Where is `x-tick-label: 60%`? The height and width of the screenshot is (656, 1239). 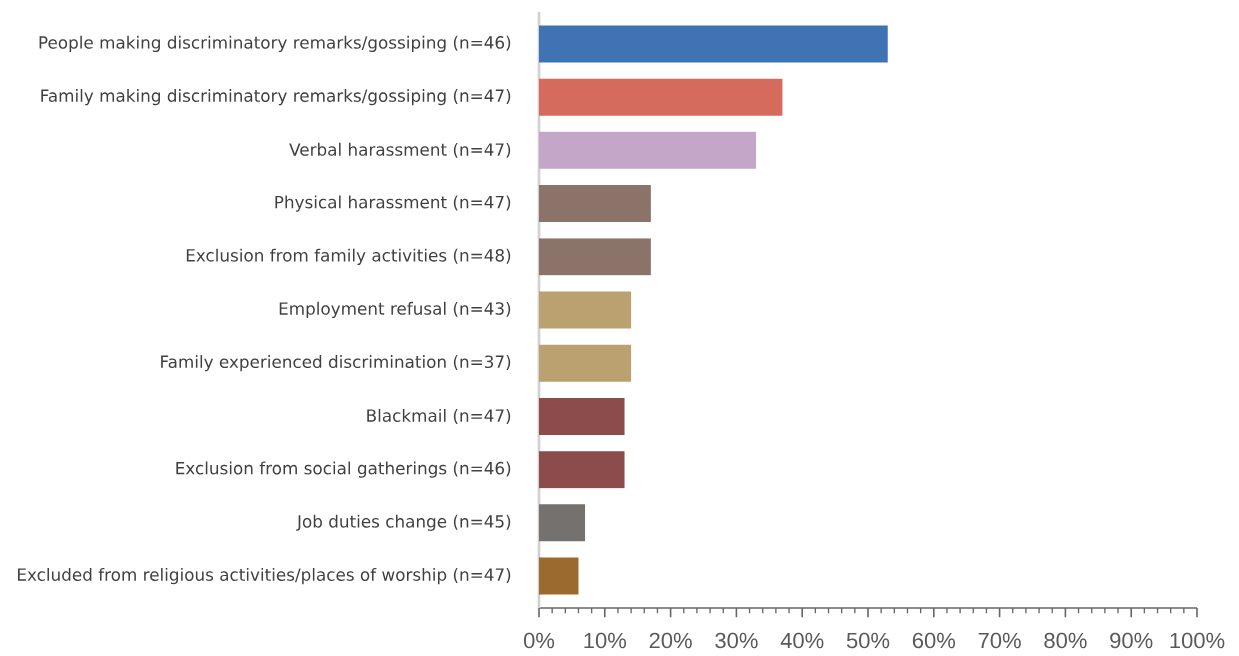
x-tick-label: 60% is located at coordinates (934, 640).